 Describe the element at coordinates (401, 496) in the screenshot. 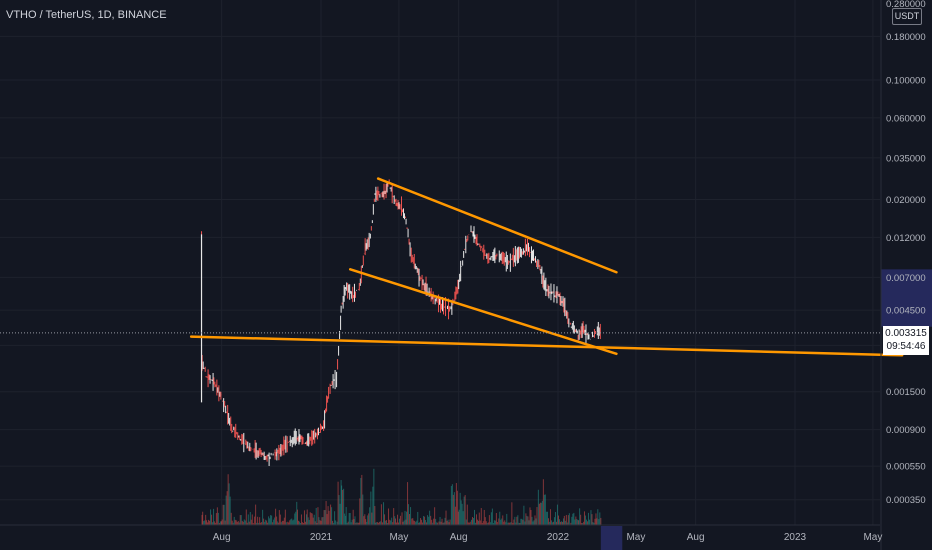

I see `volume-bars` at that location.